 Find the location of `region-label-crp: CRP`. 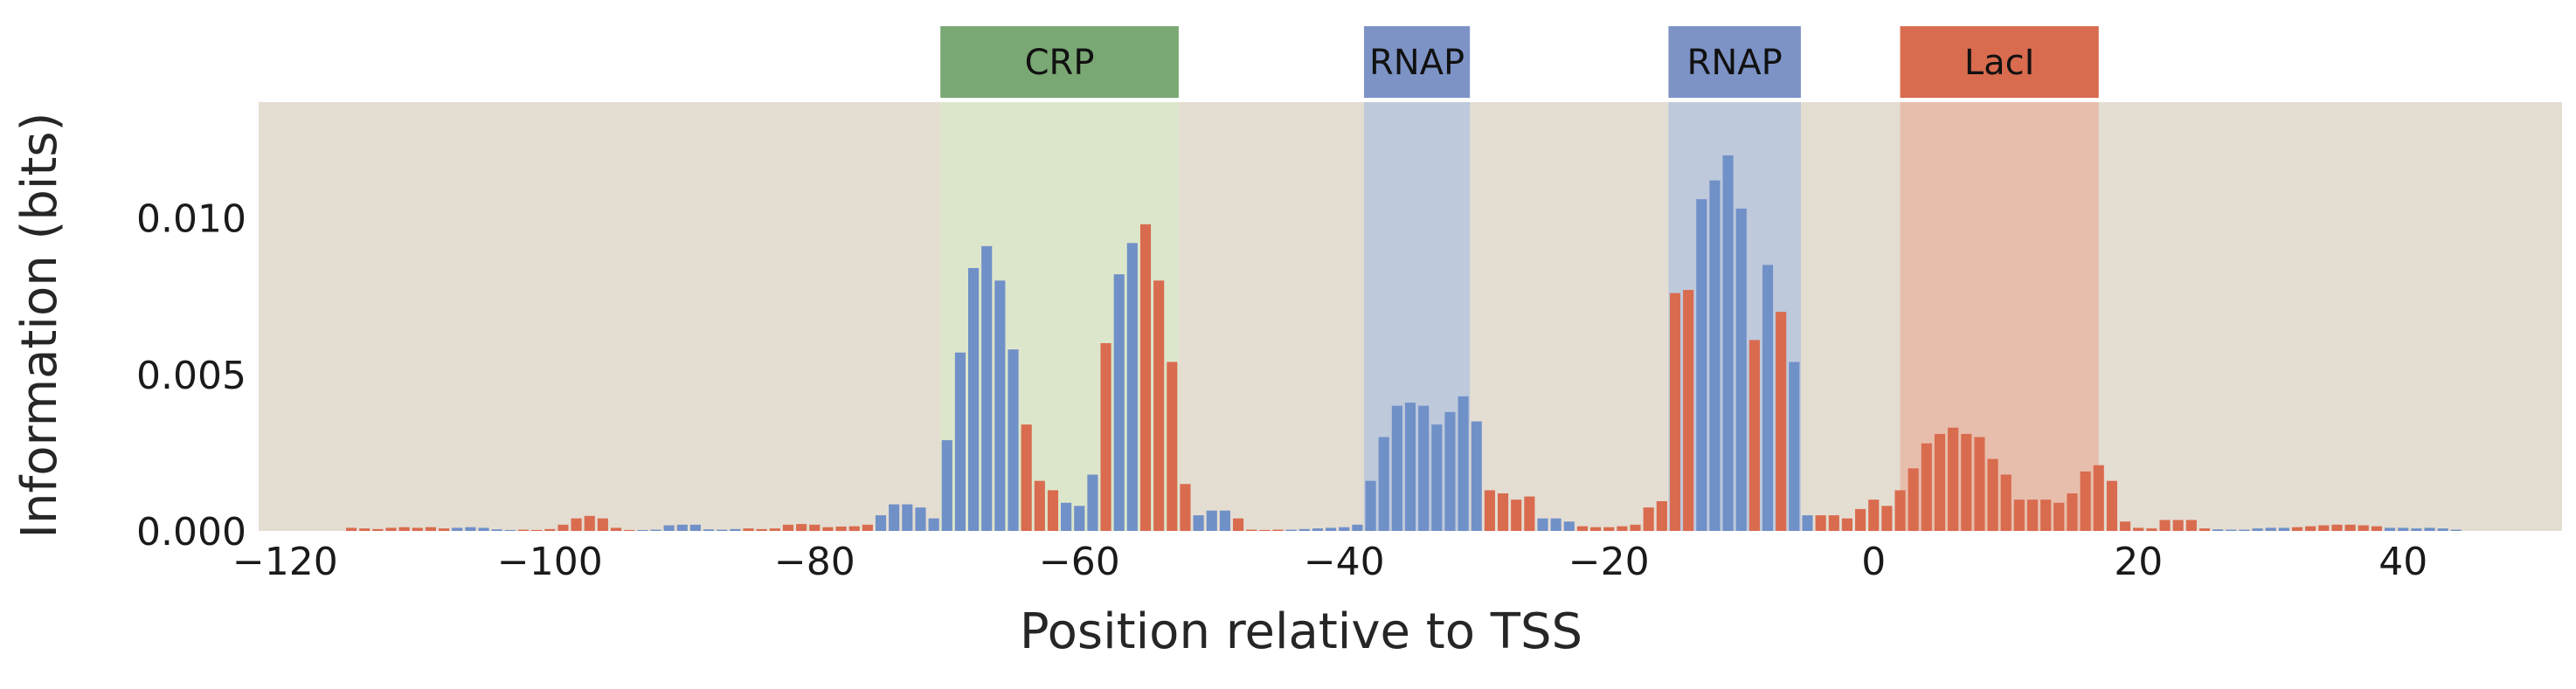

region-label-crp: CRP is located at coordinates (1060, 63).